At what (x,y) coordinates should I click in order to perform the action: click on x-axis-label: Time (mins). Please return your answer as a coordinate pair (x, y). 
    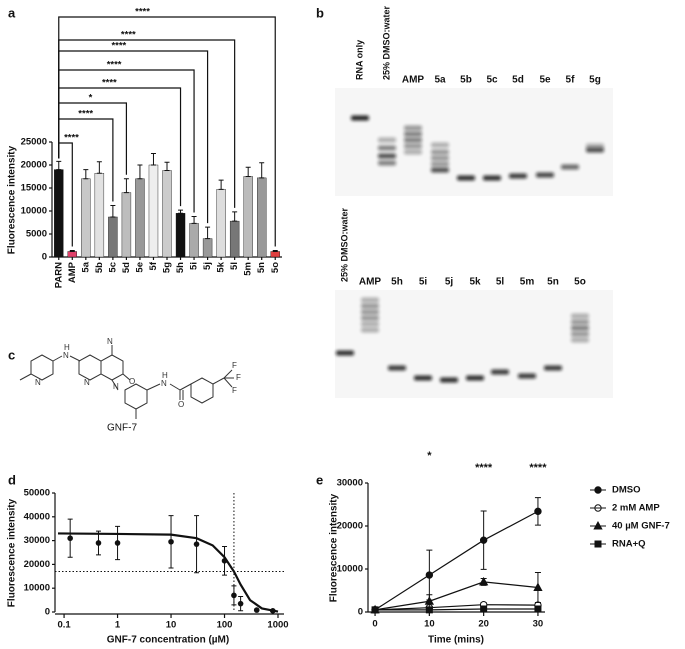
    Looking at the image, I should click on (456, 640).